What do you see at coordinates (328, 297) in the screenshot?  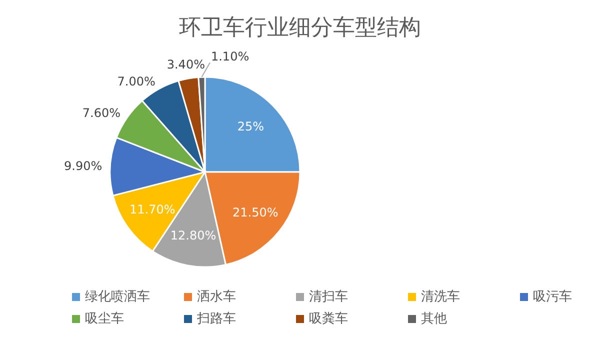 I see `legend-label: 清扫车` at bounding box center [328, 297].